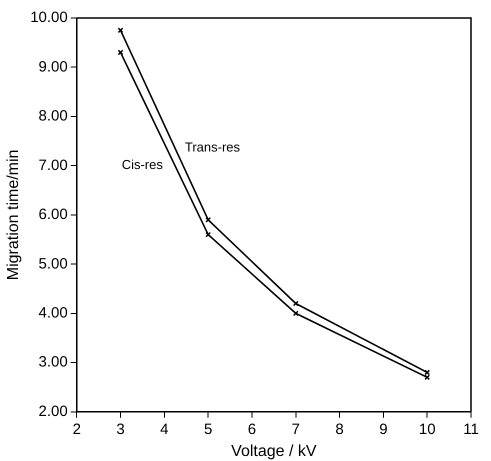 This screenshot has height=461, width=491. I want to click on y-tick-label: 2.00, so click(53, 411).